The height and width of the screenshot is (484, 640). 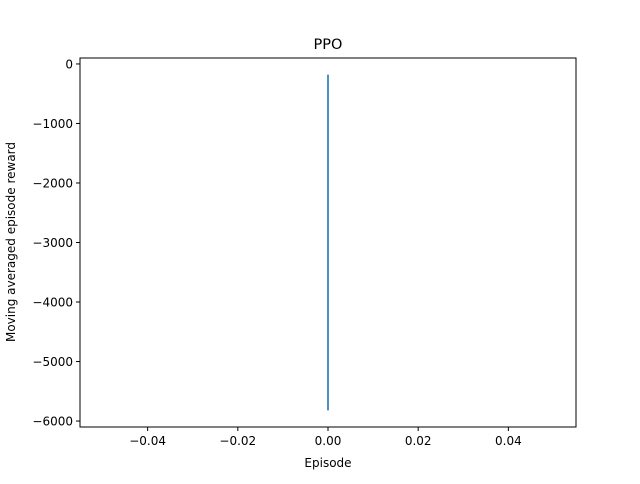 What do you see at coordinates (69, 64) in the screenshot?
I see `y-tick-label: 0` at bounding box center [69, 64].